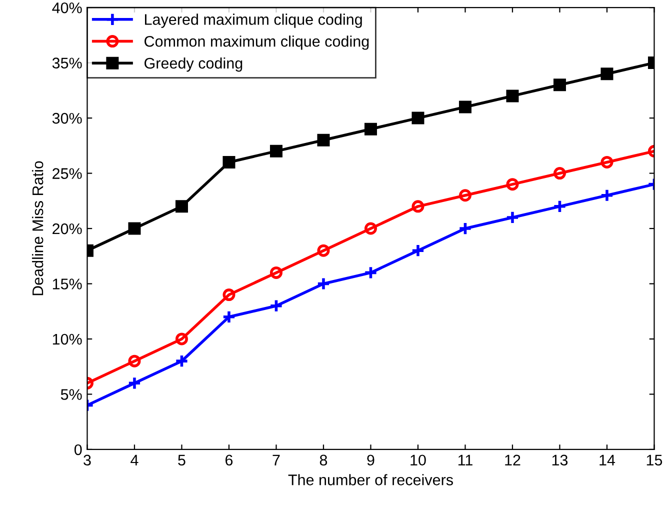  What do you see at coordinates (87, 460) in the screenshot?
I see `x-tick-label: 3` at bounding box center [87, 460].